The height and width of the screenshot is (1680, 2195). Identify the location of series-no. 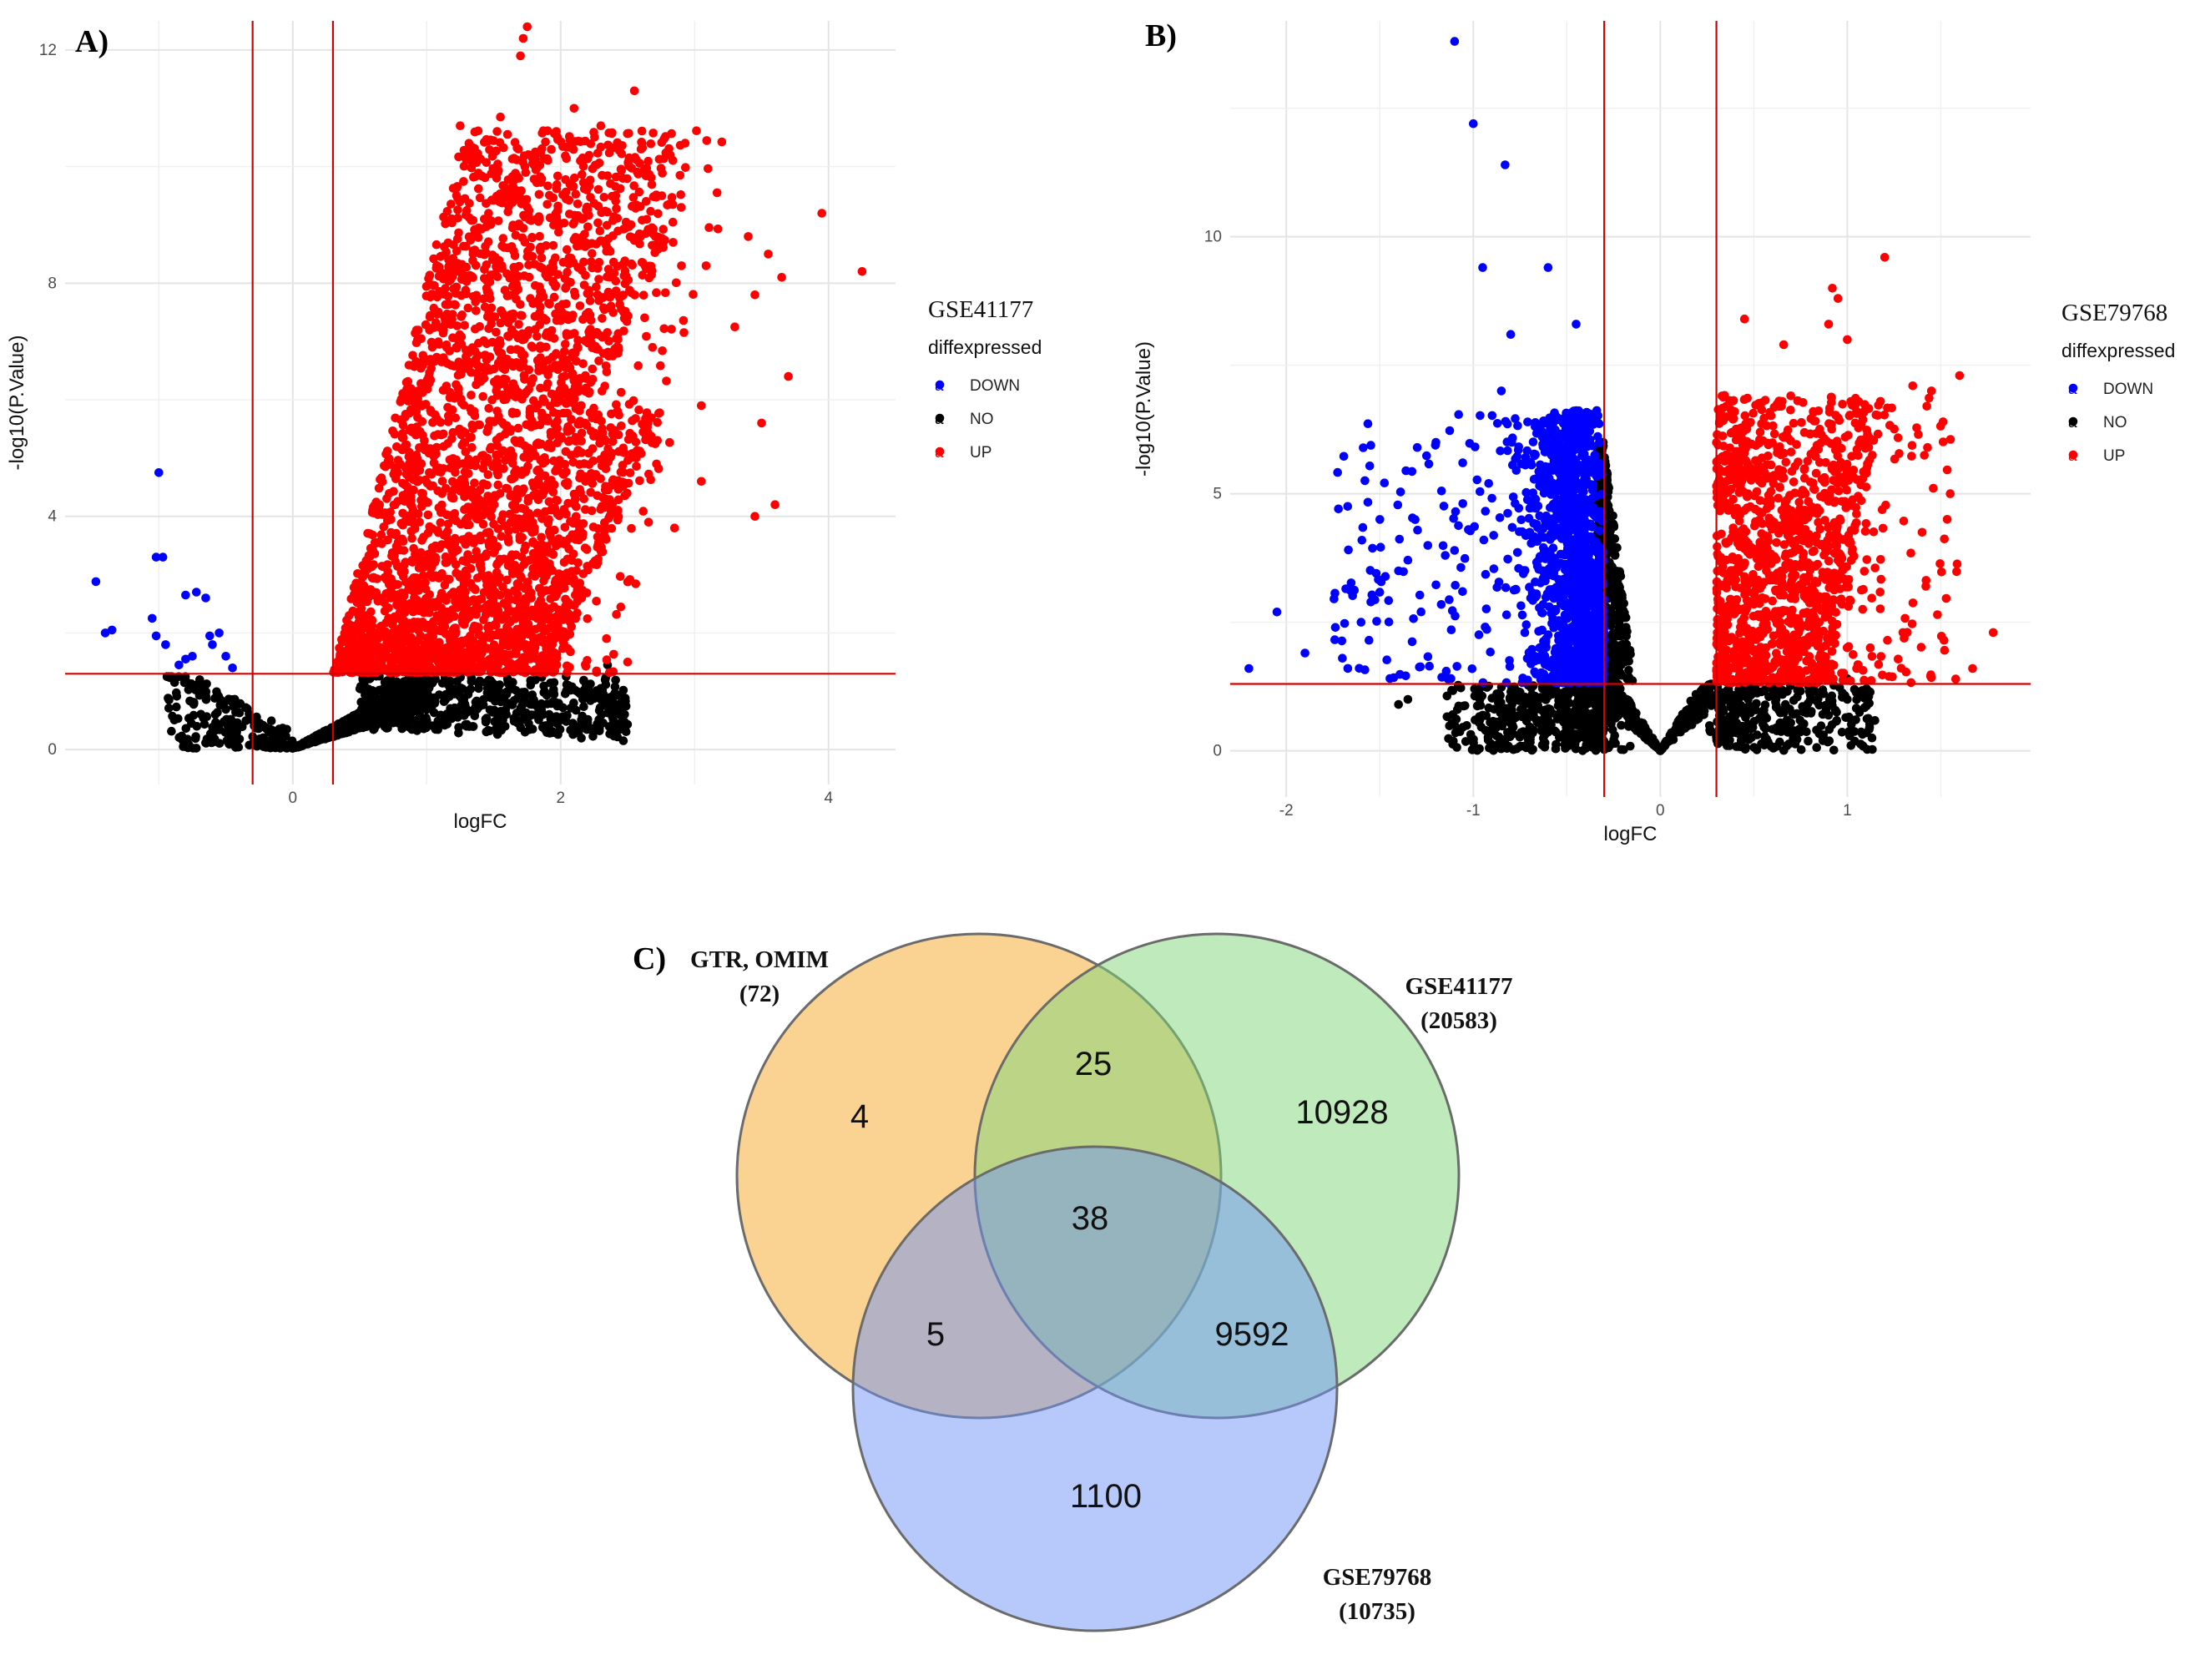
(397, 706).